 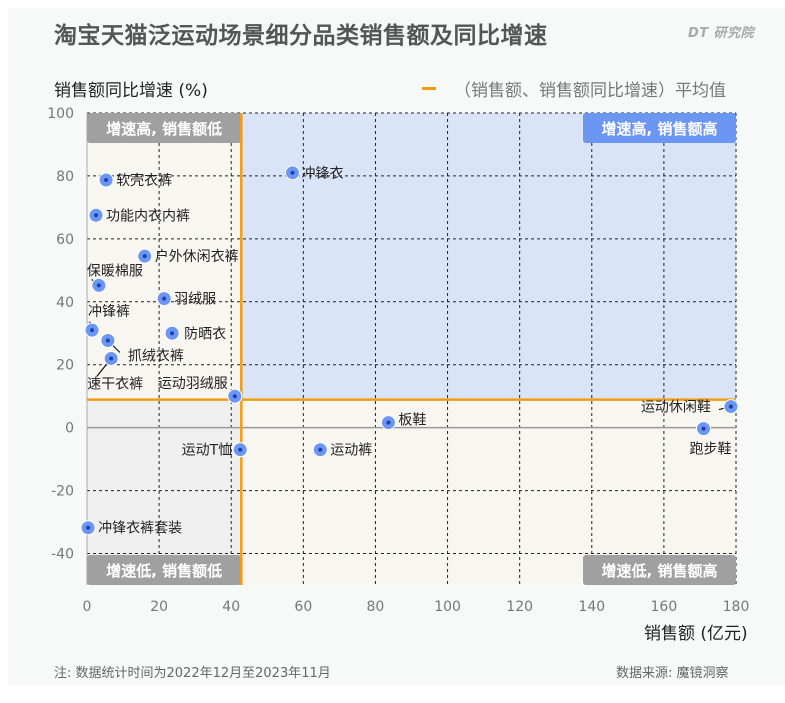 I want to click on quadrant-badge-label: 增速低, 销售额低, so click(x=164, y=571).